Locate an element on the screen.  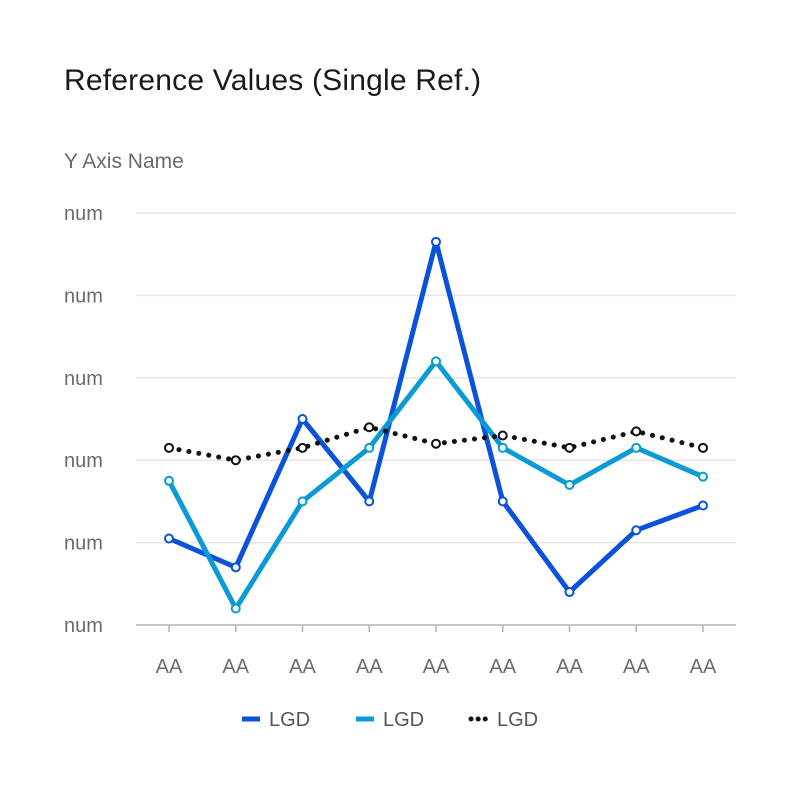
legend: LGD LGD LGD is located at coordinates (390, 720).